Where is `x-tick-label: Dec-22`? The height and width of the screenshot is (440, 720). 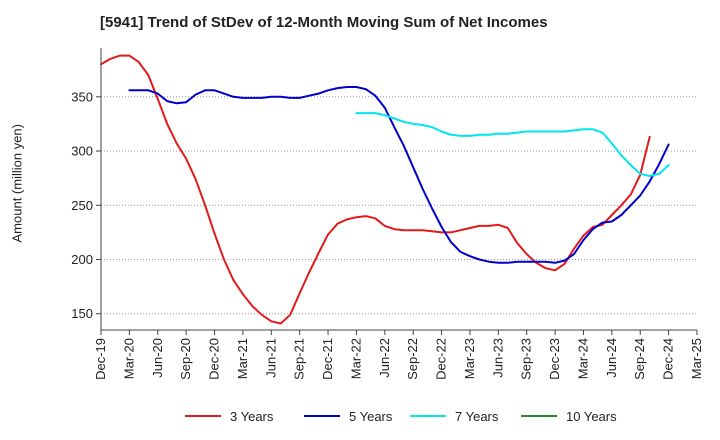
x-tick-label: Dec-22 is located at coordinates (441, 359).